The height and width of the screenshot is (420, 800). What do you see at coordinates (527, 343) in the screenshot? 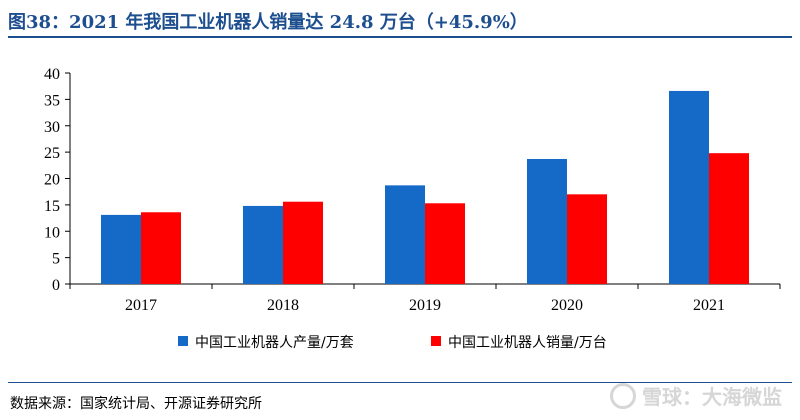
I see `legend-label: 中国工业机器人销量/万台` at bounding box center [527, 343].